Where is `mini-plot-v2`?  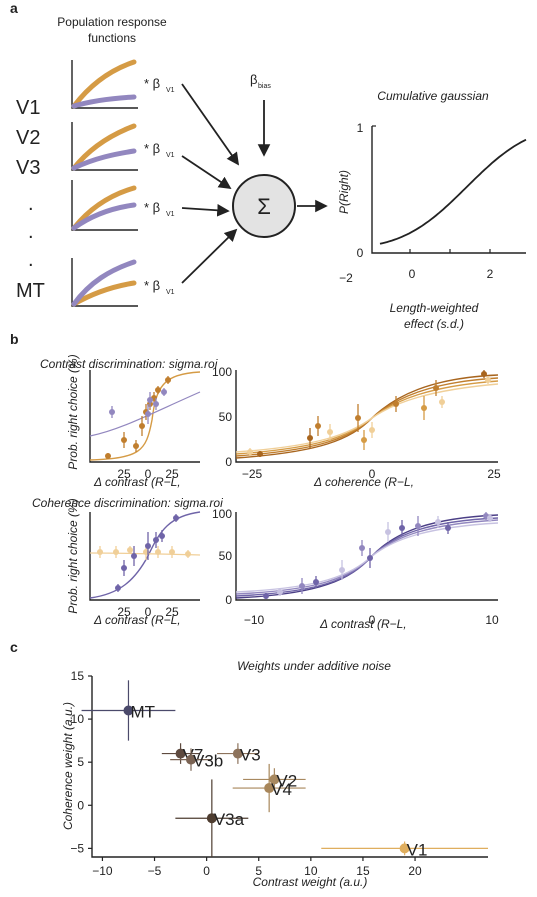
mini-plot-v2 is located at coordinates (104, 146).